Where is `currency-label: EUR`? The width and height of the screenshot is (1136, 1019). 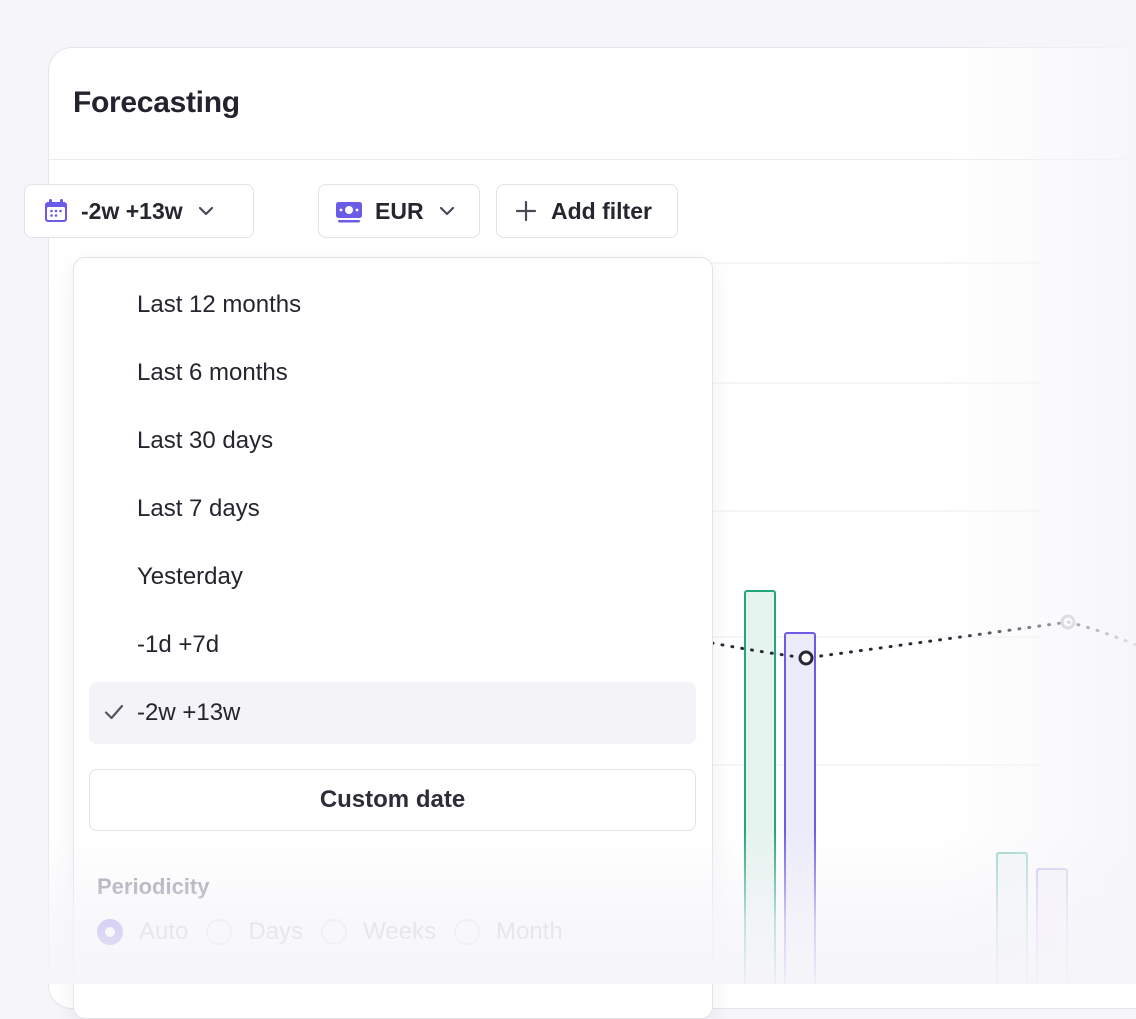
currency-label: EUR is located at coordinates (399, 210).